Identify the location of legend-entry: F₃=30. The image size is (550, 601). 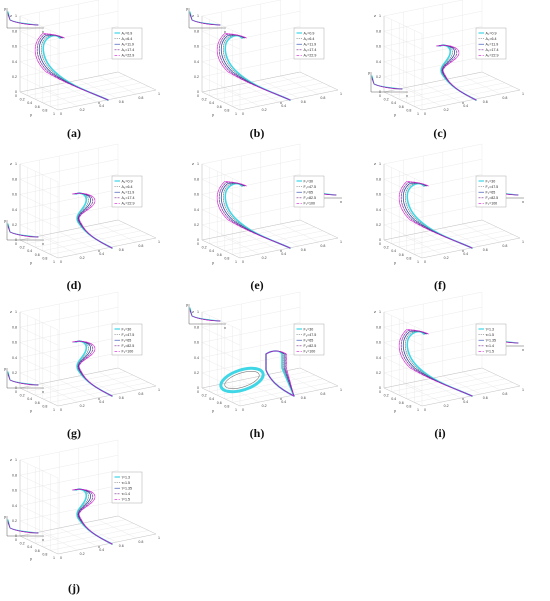
(127, 329).